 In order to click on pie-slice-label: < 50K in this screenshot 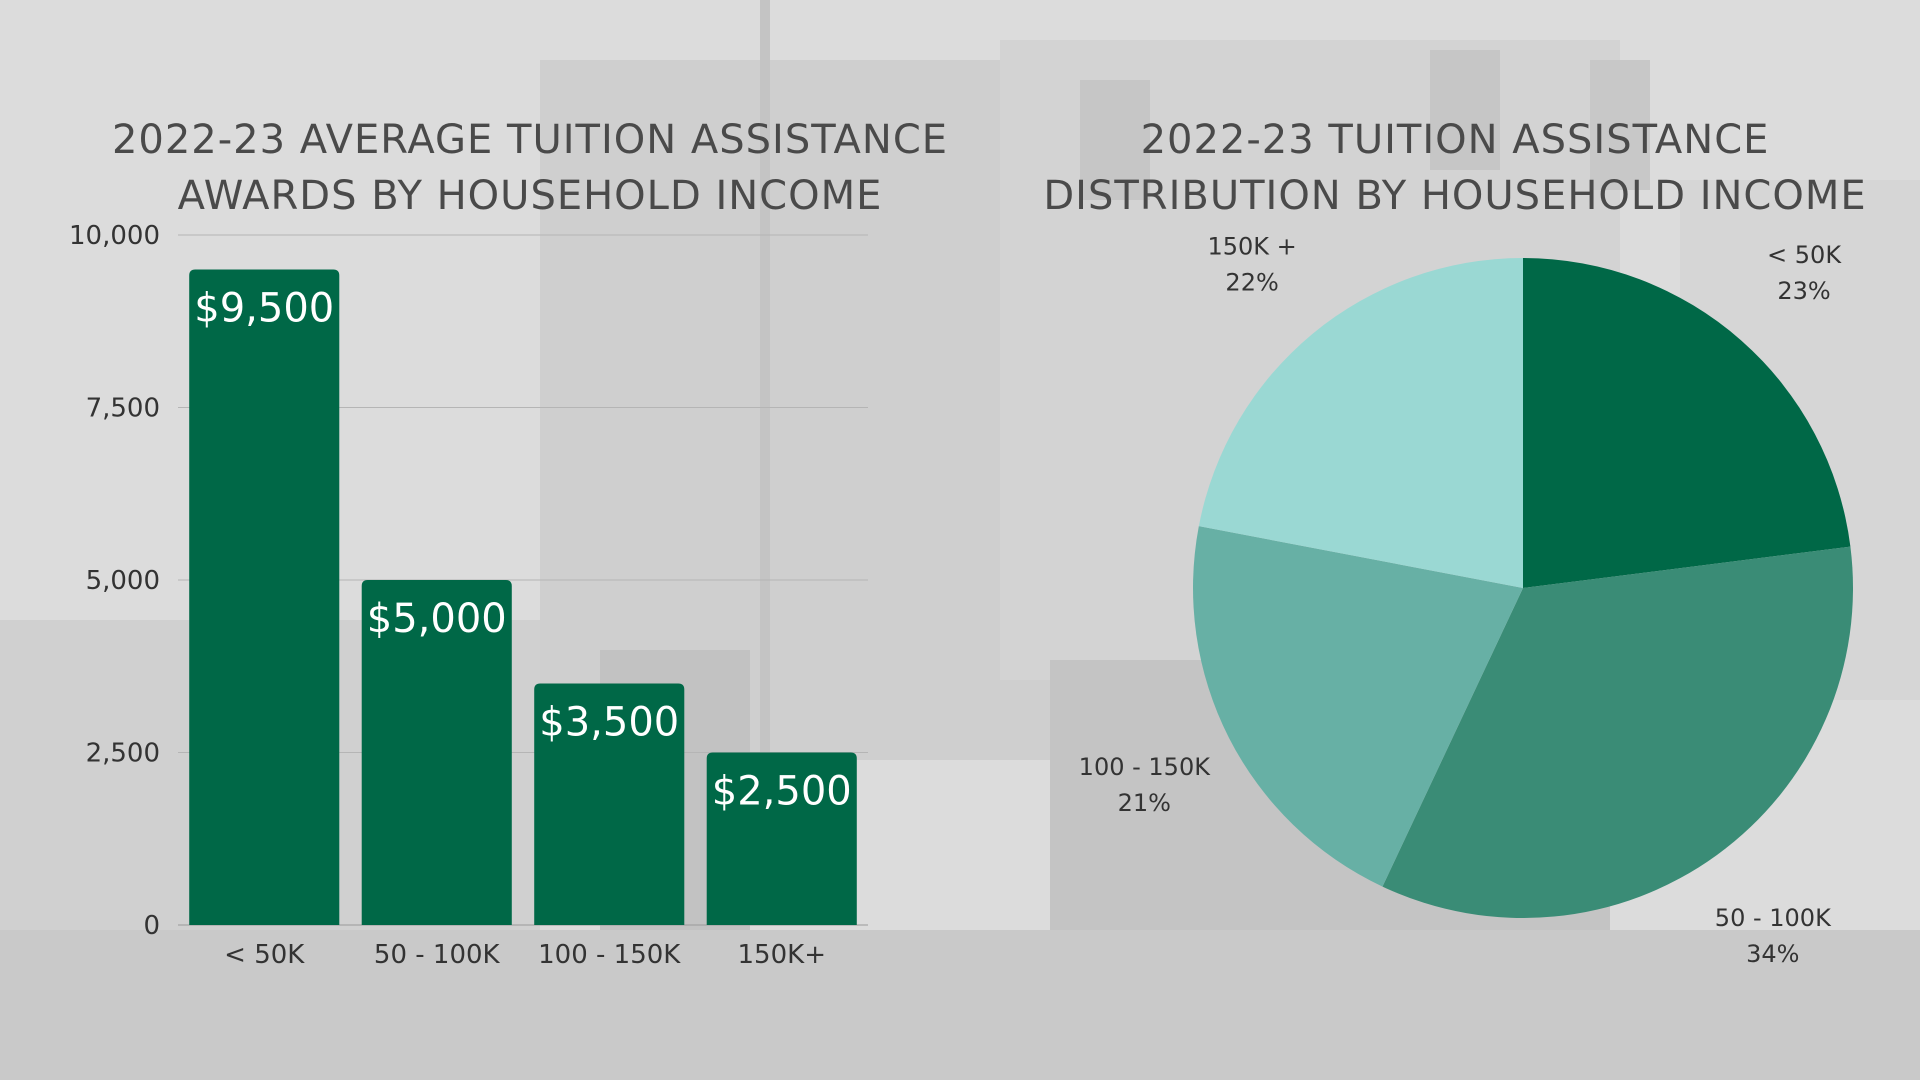, I will do `click(1804, 255)`.